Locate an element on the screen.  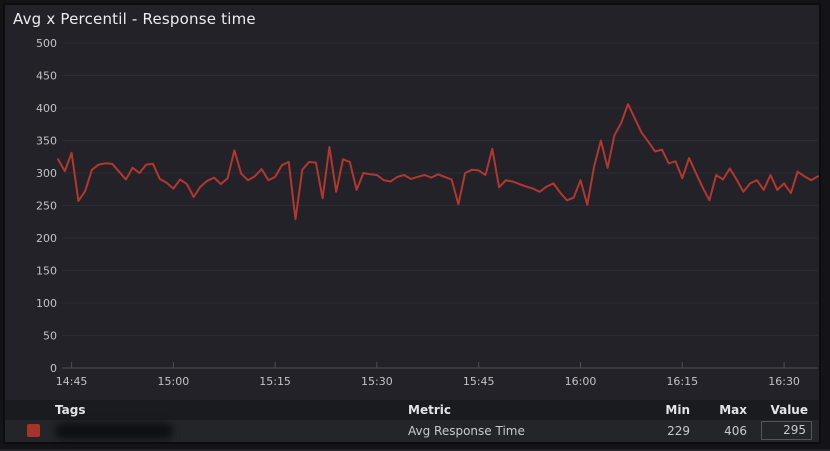
svg-text: 400 is located at coordinates (46, 108).